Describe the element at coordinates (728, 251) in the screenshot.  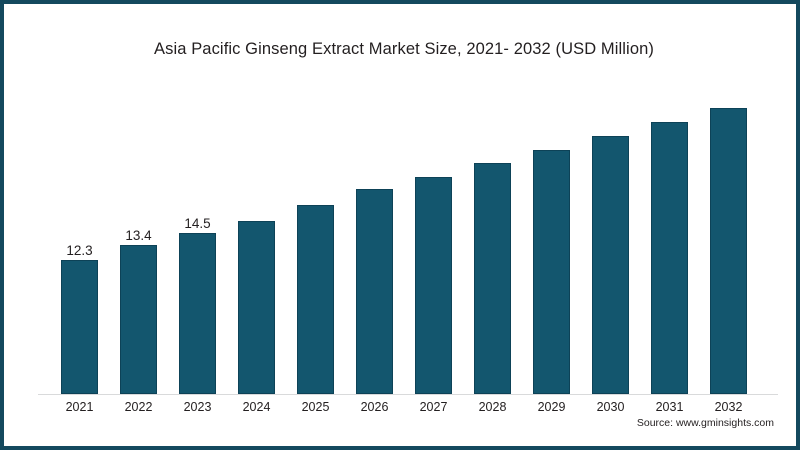
I see `bar-2032` at that location.